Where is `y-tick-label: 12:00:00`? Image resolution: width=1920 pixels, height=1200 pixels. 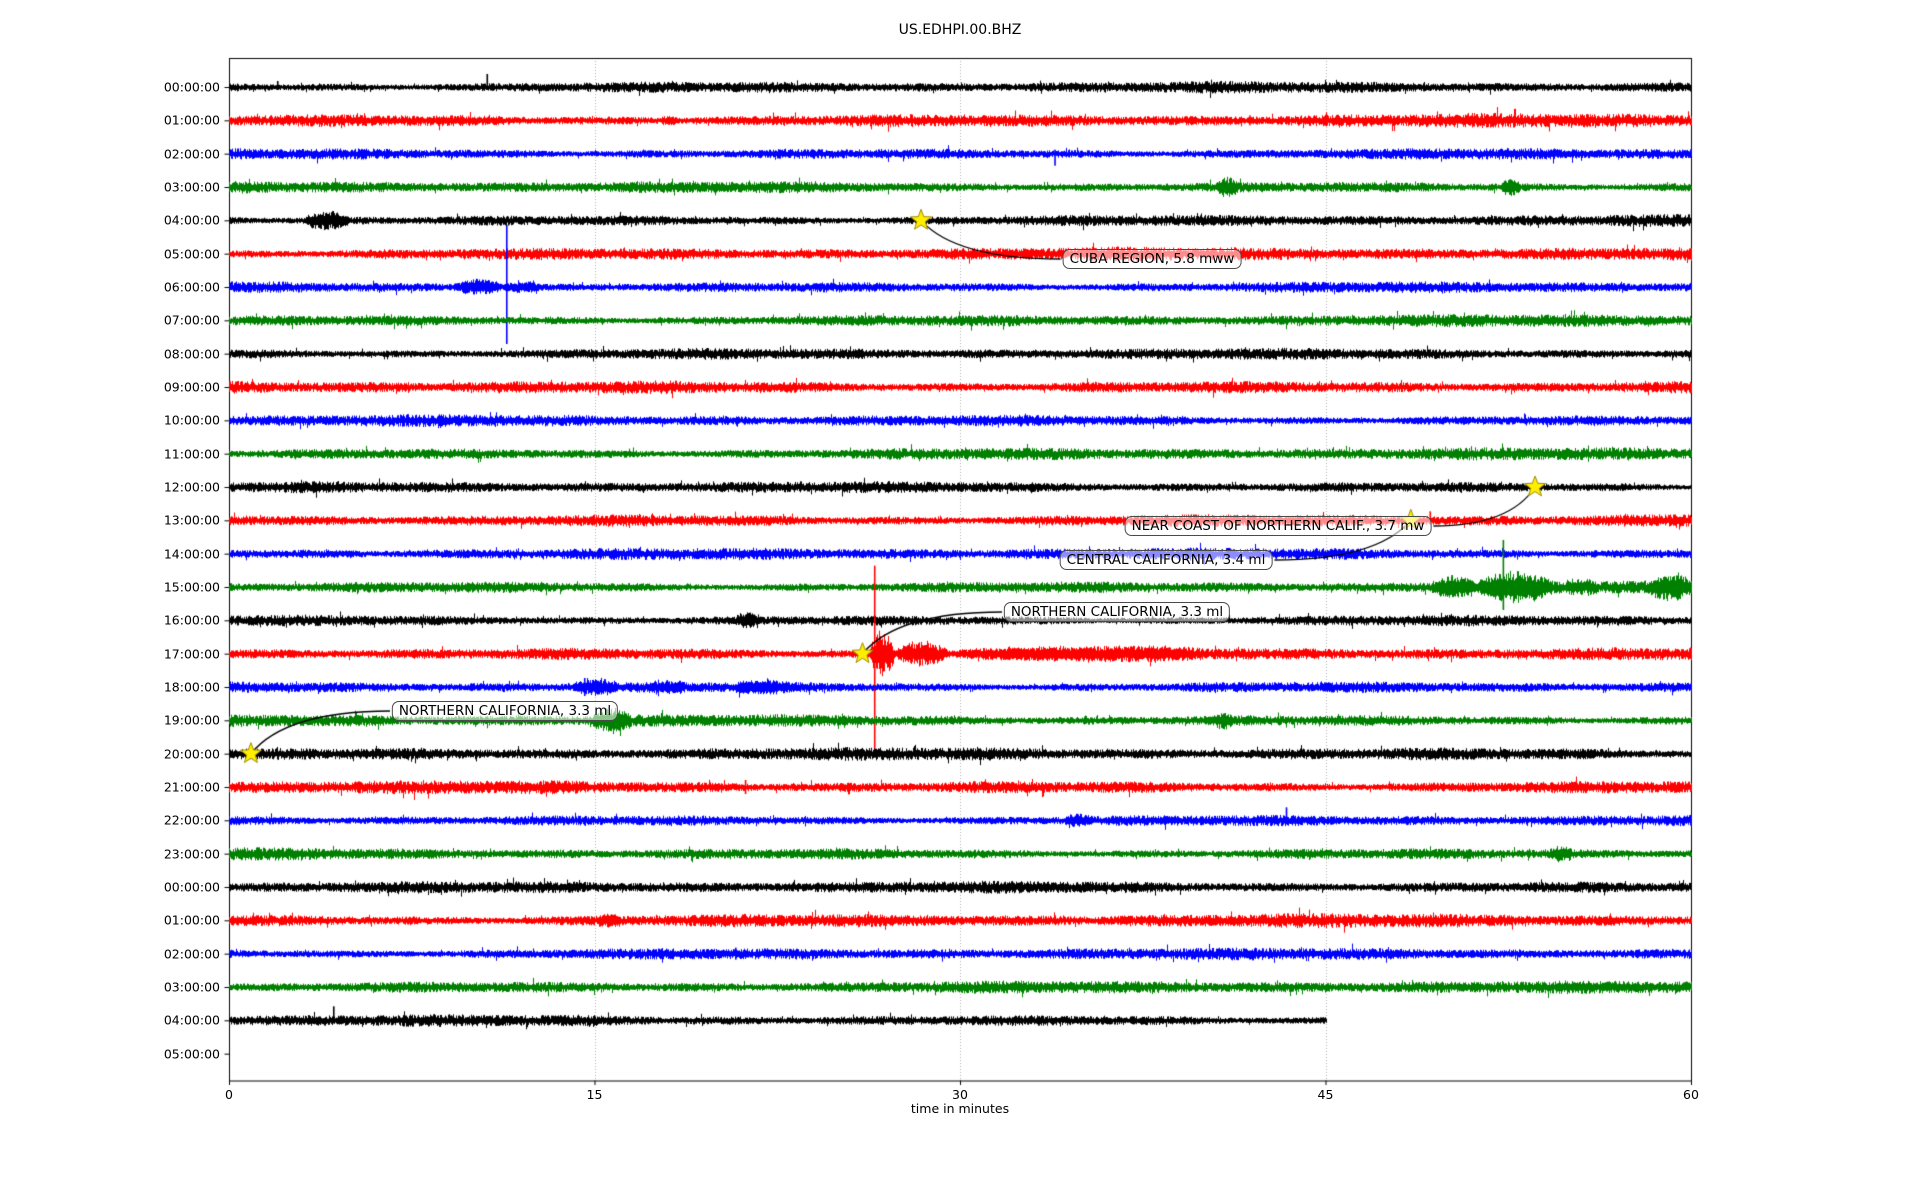 y-tick-label: 12:00:00 is located at coordinates (191, 487).